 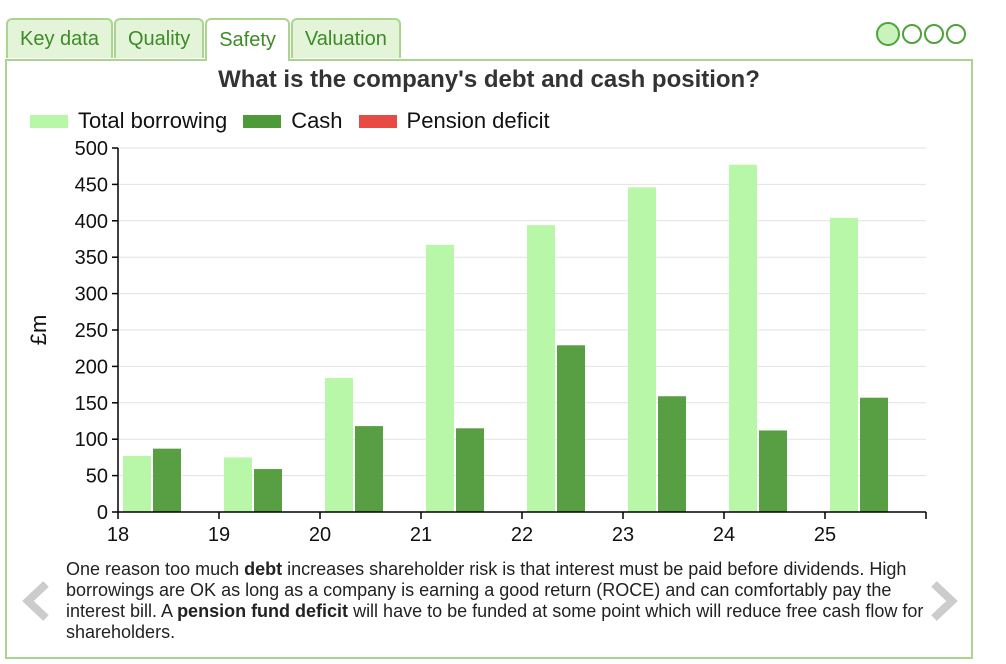 I want to click on y-tick-label: 50, so click(x=97, y=477).